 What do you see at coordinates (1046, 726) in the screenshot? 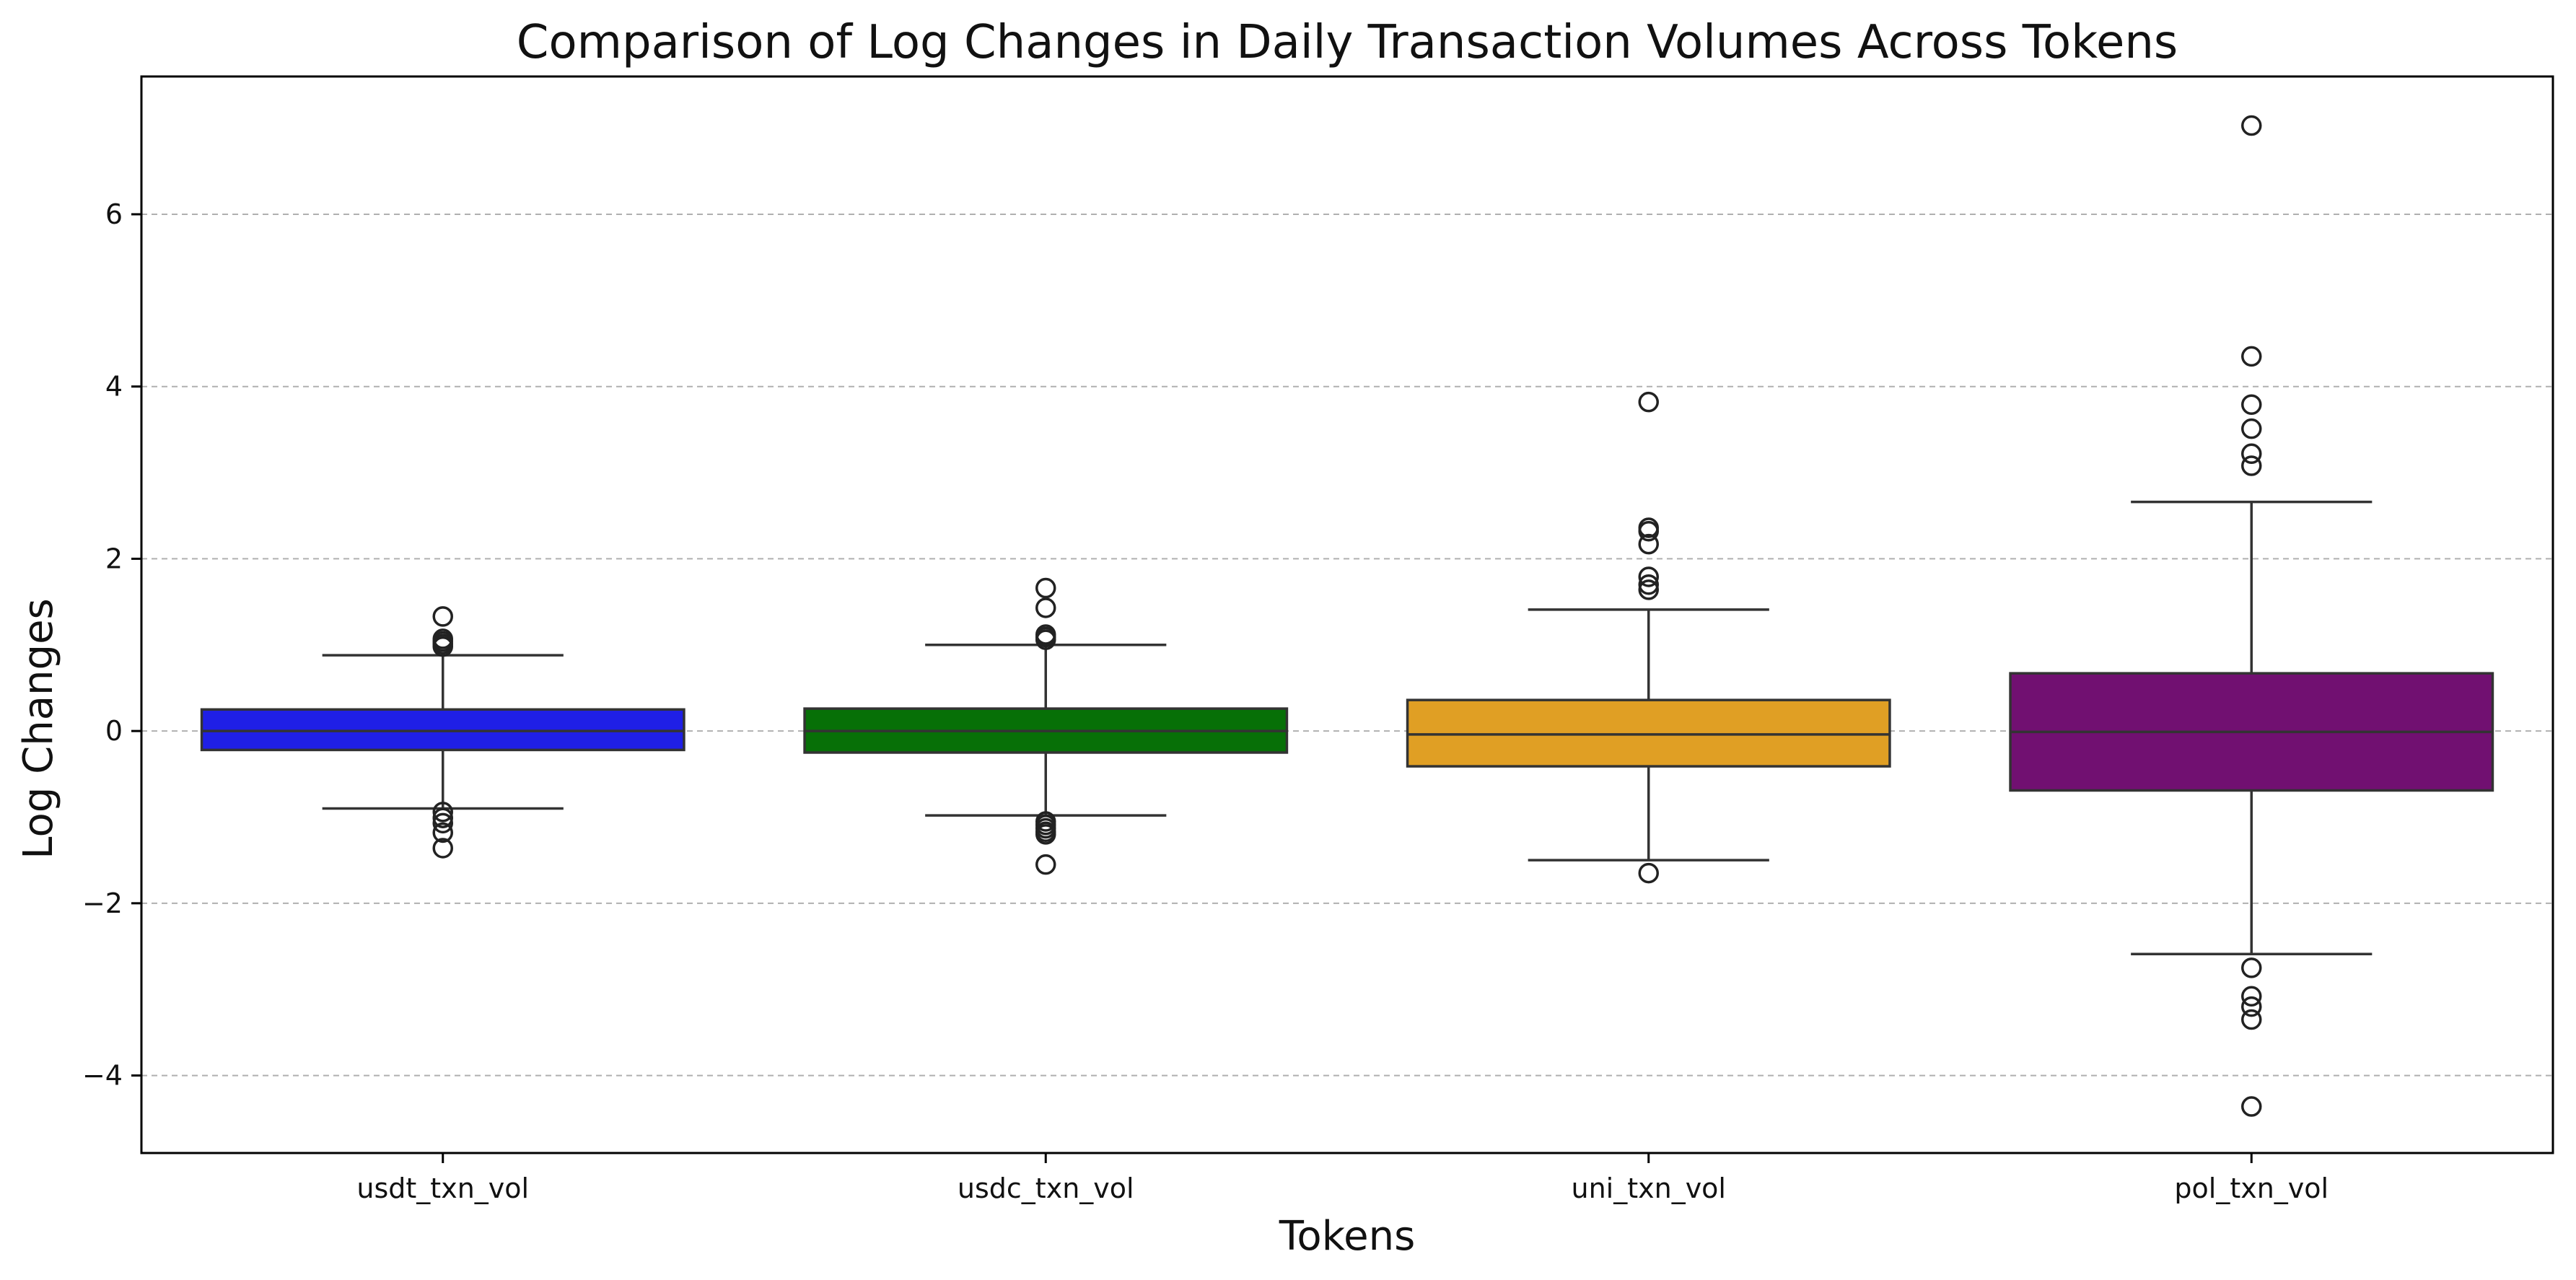
I see `box-usdc_txn_vol` at bounding box center [1046, 726].